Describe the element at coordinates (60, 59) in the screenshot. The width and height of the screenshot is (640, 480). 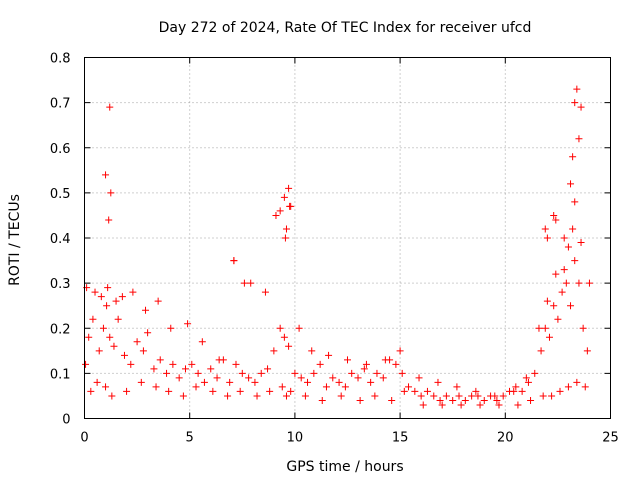
I see `y-tick-label: 0.8` at that location.